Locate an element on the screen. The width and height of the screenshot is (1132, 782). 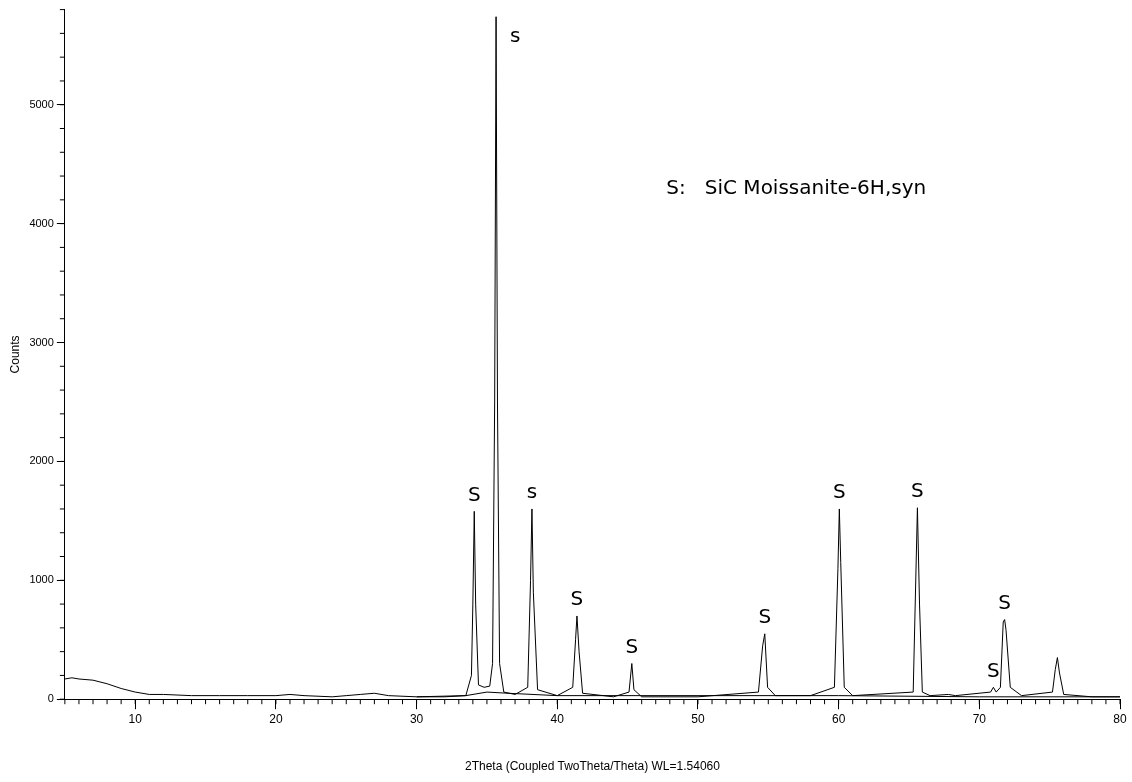
y-axis-title: Counts is located at coordinates (14, 354).